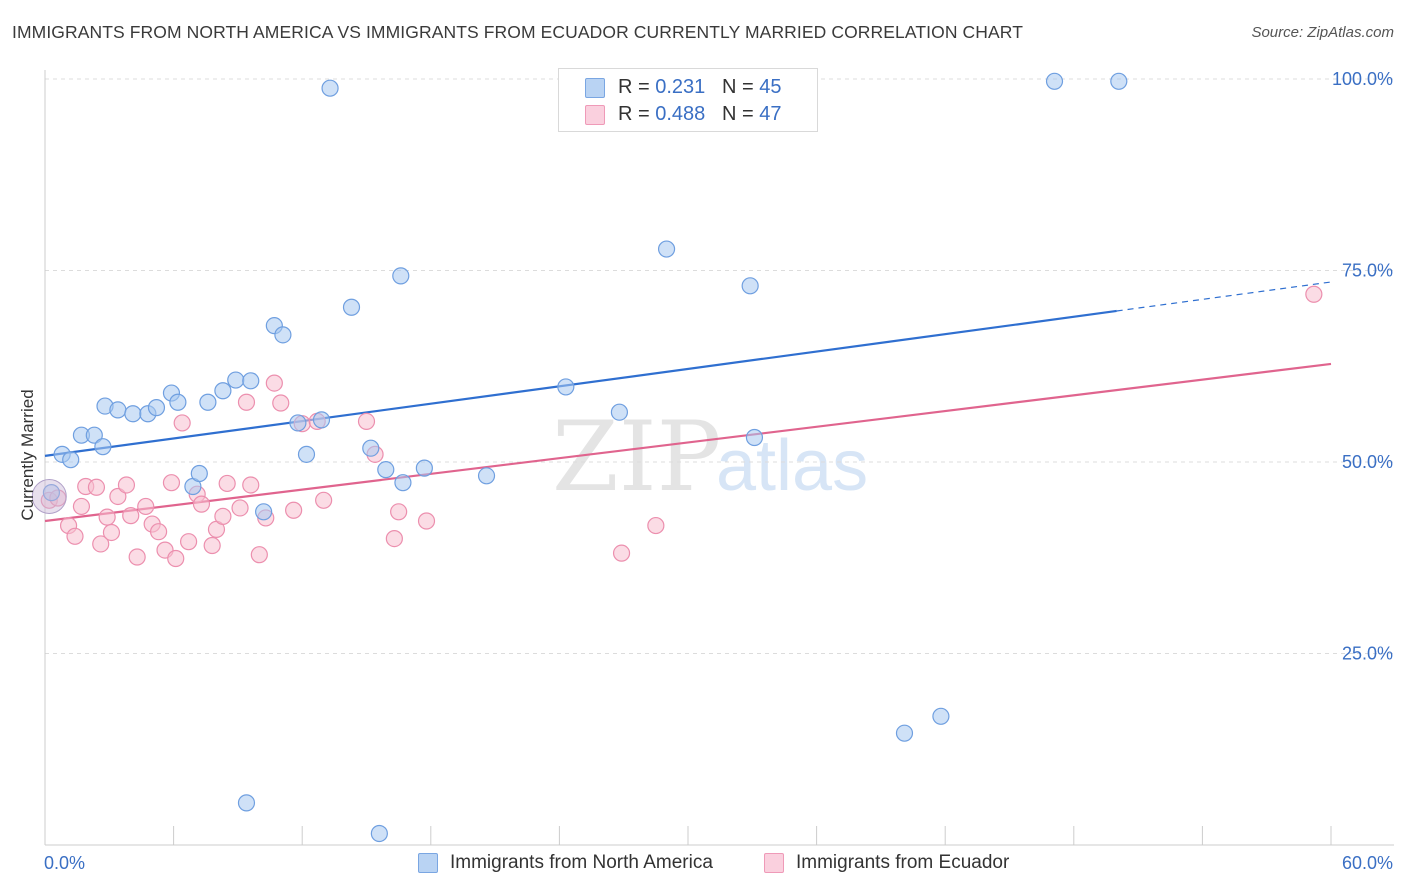 Image resolution: width=1406 pixels, height=892 pixels. I want to click on correlation-legend: R = 0.231 N = 45 R = 0.488 N = 47, so click(688, 100).